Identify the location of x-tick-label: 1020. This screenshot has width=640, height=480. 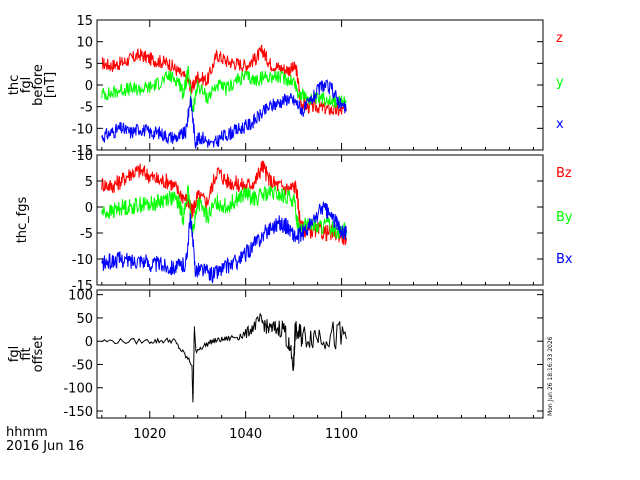
(149, 434).